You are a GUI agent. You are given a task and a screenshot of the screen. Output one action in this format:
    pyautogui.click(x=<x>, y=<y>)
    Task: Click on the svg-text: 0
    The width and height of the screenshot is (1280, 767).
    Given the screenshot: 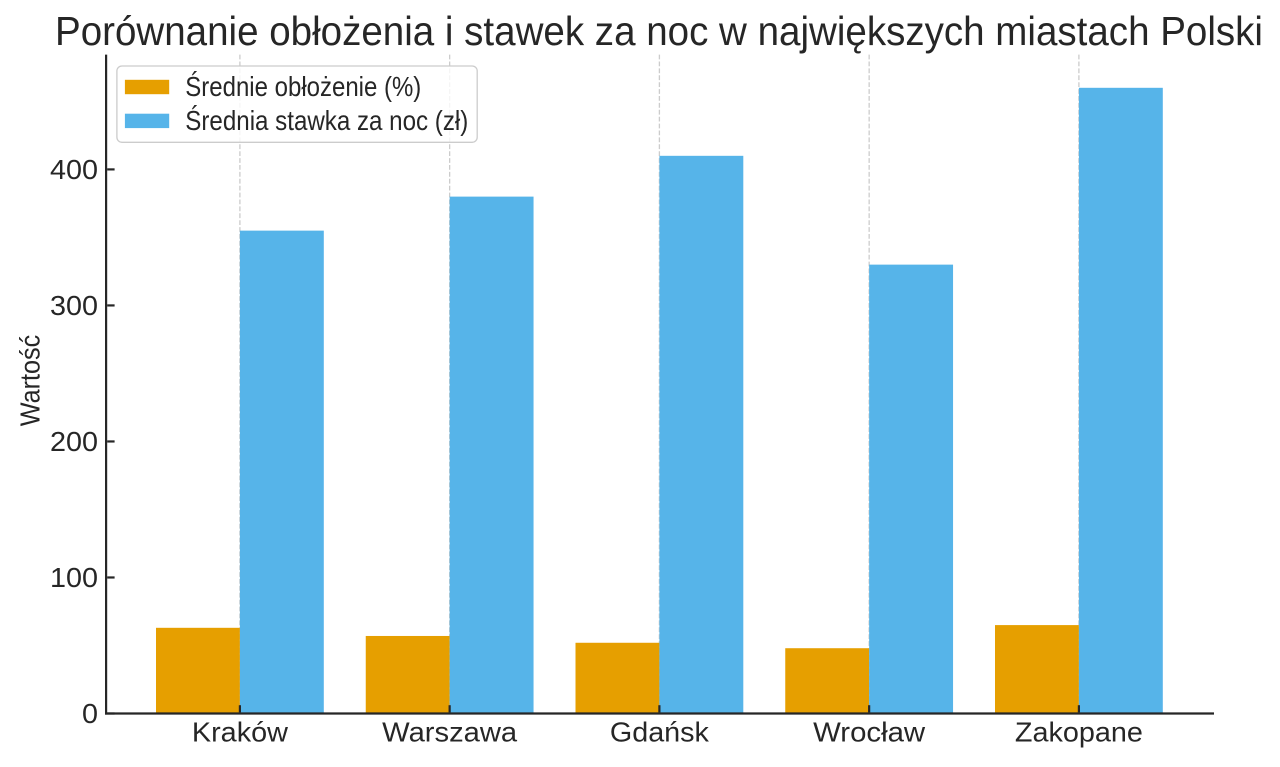 What is the action you would take?
    pyautogui.click(x=90, y=713)
    